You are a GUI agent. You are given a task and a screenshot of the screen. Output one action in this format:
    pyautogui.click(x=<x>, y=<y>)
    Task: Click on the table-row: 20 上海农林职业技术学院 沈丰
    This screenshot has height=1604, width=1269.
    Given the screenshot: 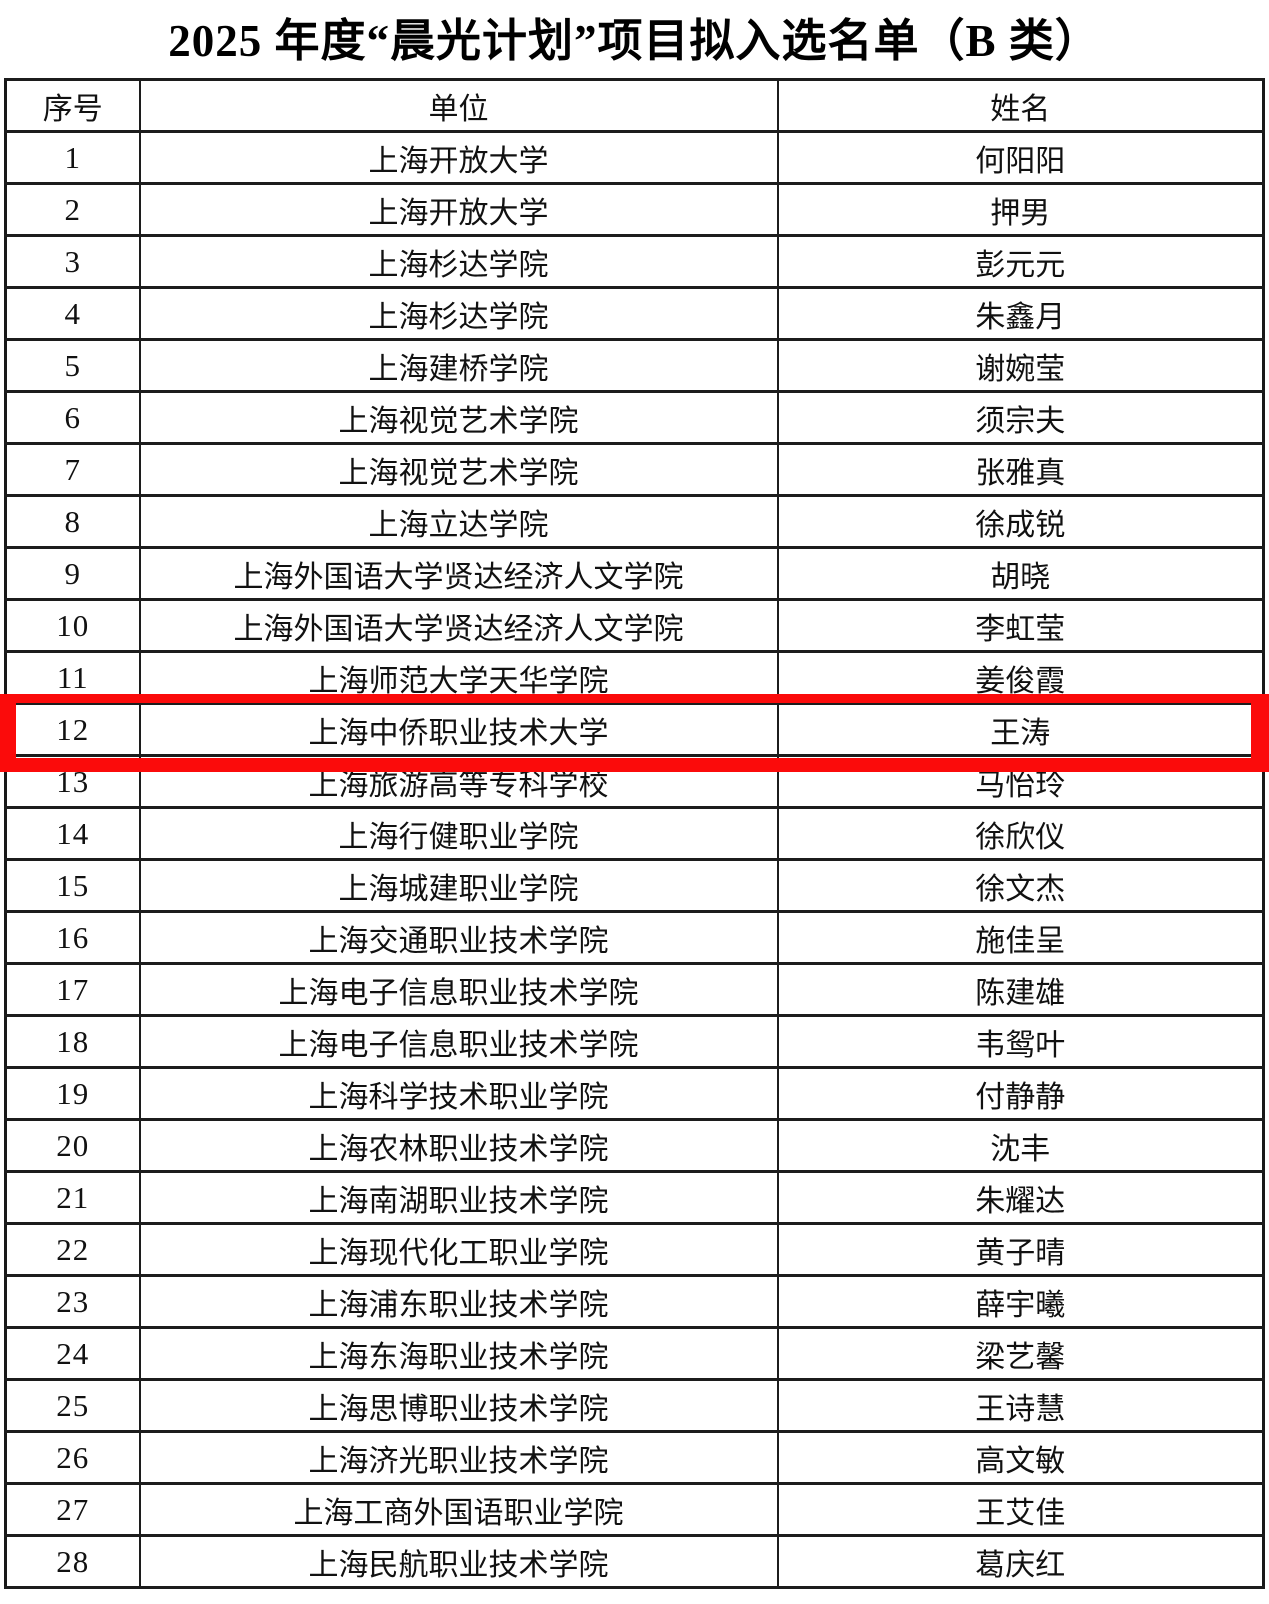 What is the action you would take?
    pyautogui.click(x=634, y=1145)
    